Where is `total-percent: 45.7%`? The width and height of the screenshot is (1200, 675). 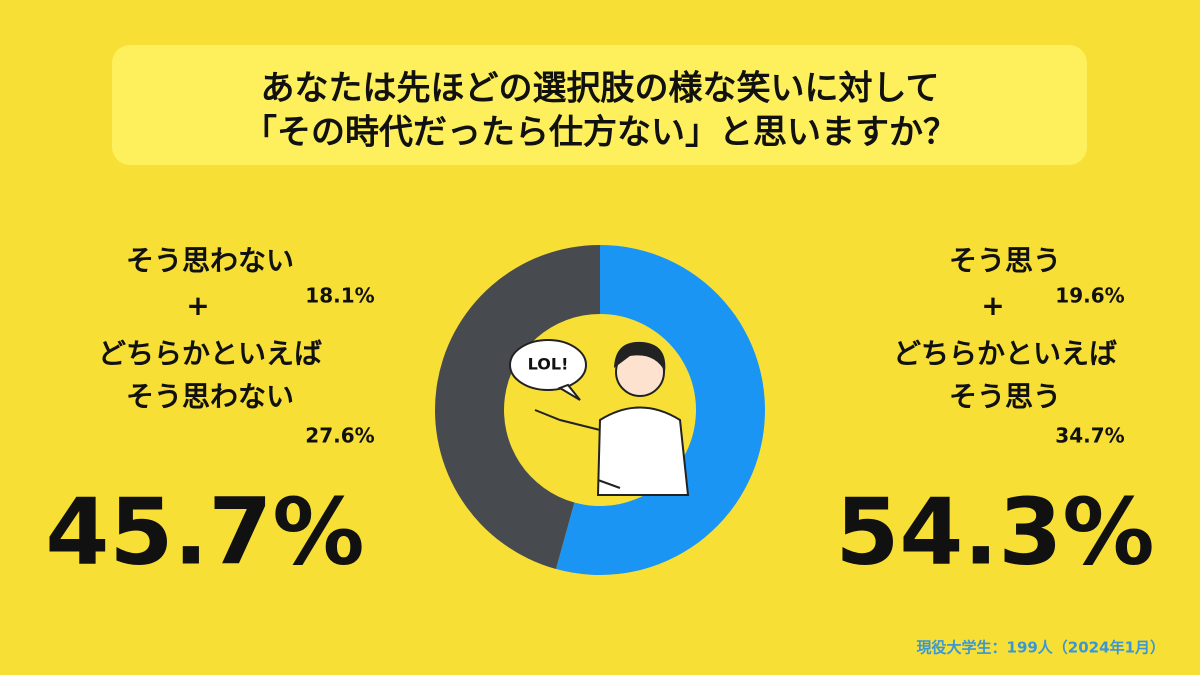 total-percent: 45.7% is located at coordinates (204, 531).